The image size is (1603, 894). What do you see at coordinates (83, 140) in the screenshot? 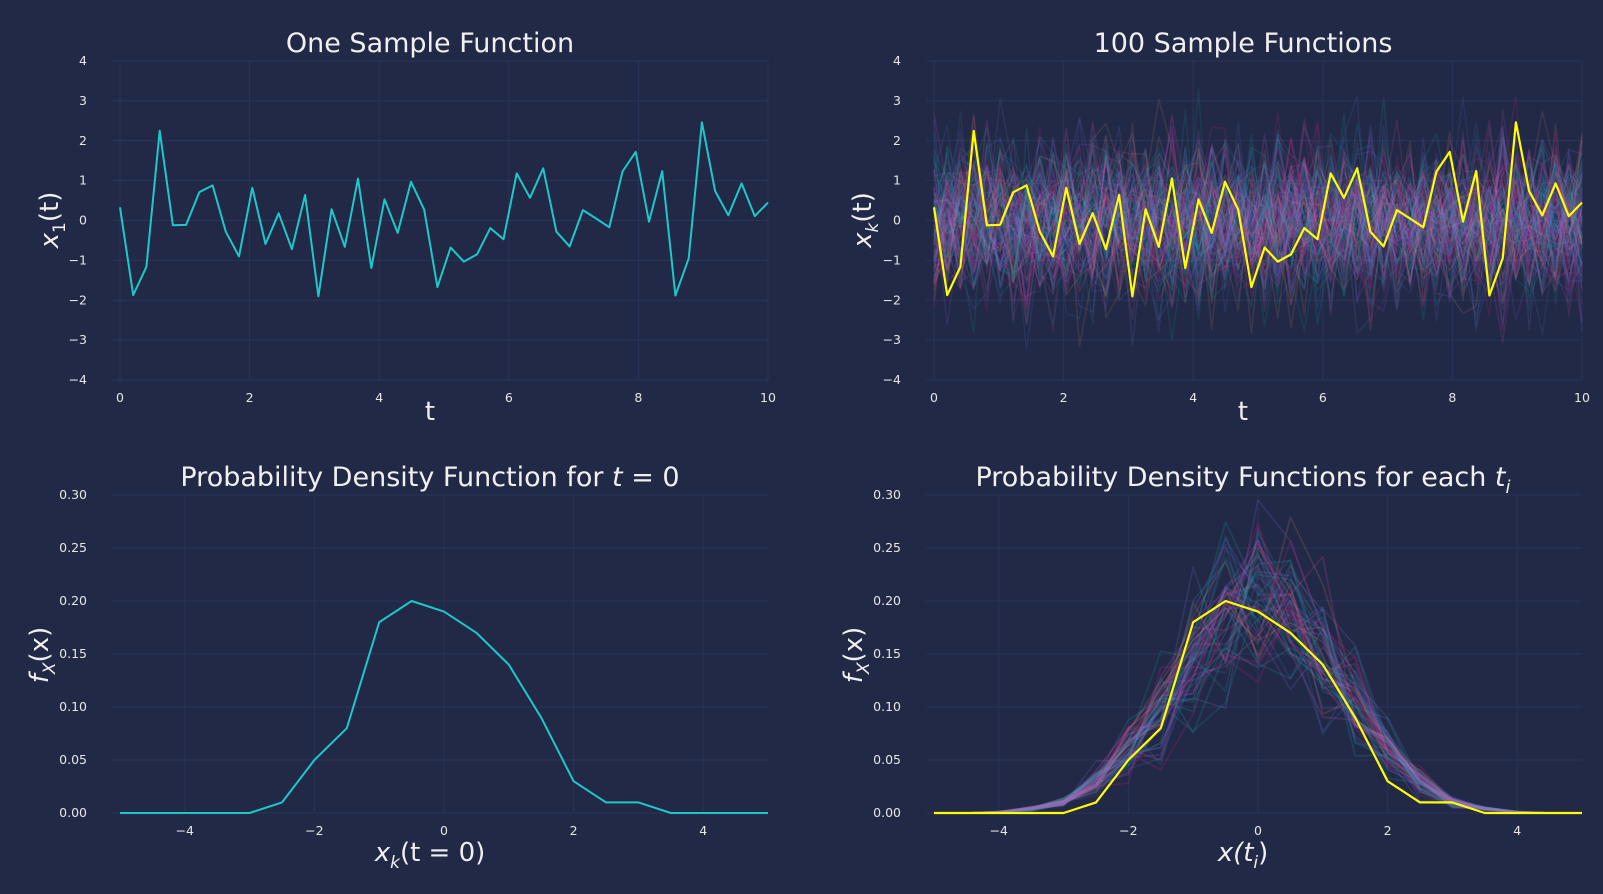
I see `y-tick-label: 2` at bounding box center [83, 140].